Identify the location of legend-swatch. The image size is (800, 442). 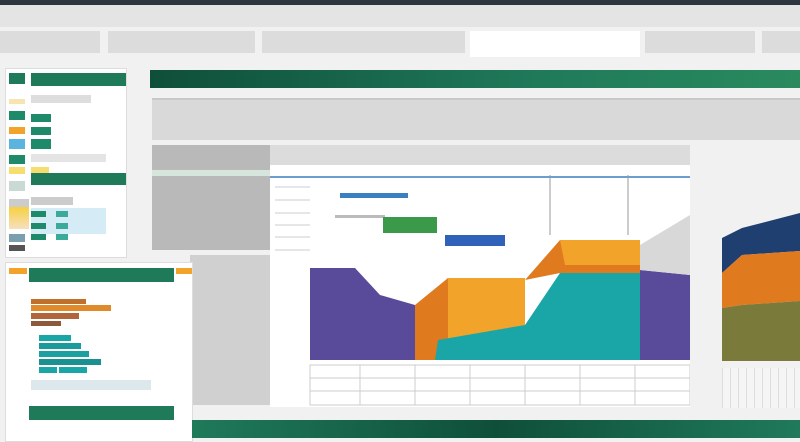
(17, 78).